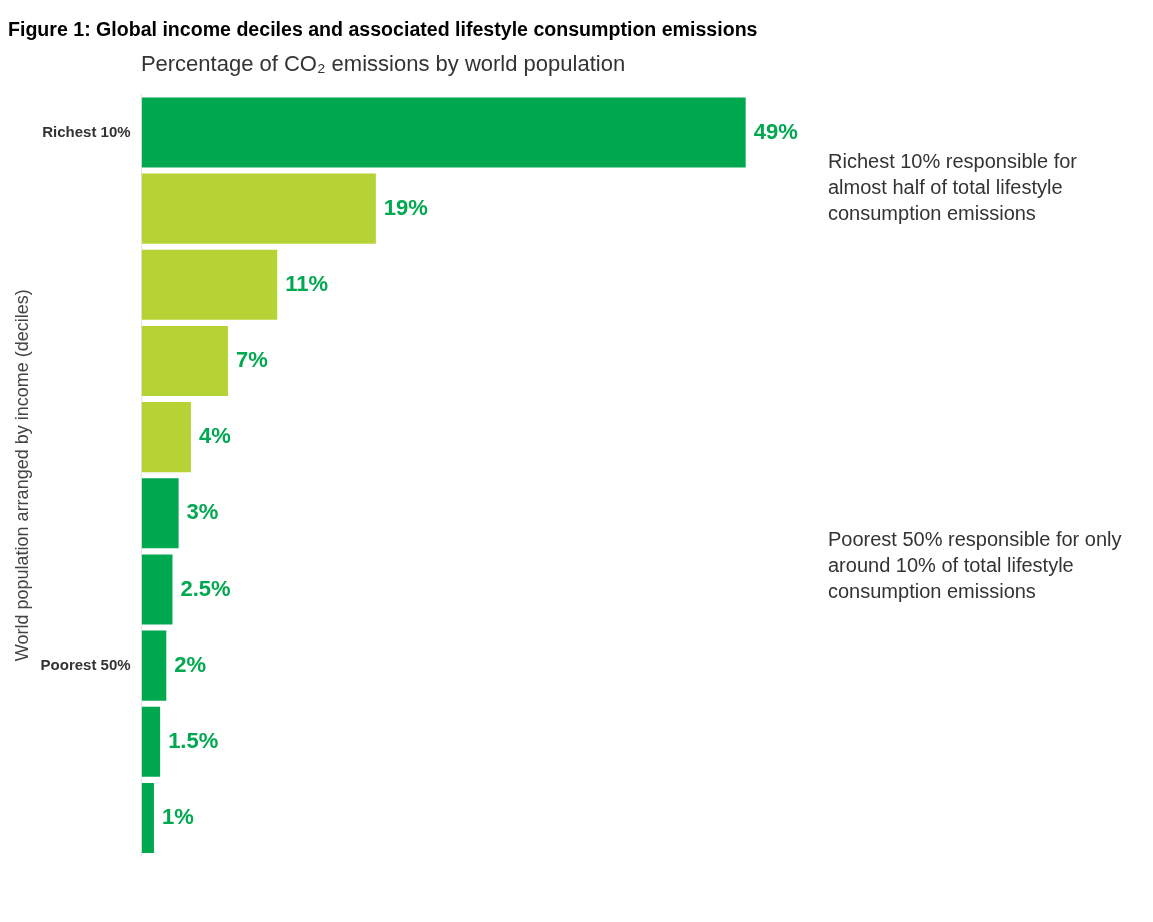  What do you see at coordinates (85, 664) in the screenshot?
I see `y-tick-label: Poorest 50%` at bounding box center [85, 664].